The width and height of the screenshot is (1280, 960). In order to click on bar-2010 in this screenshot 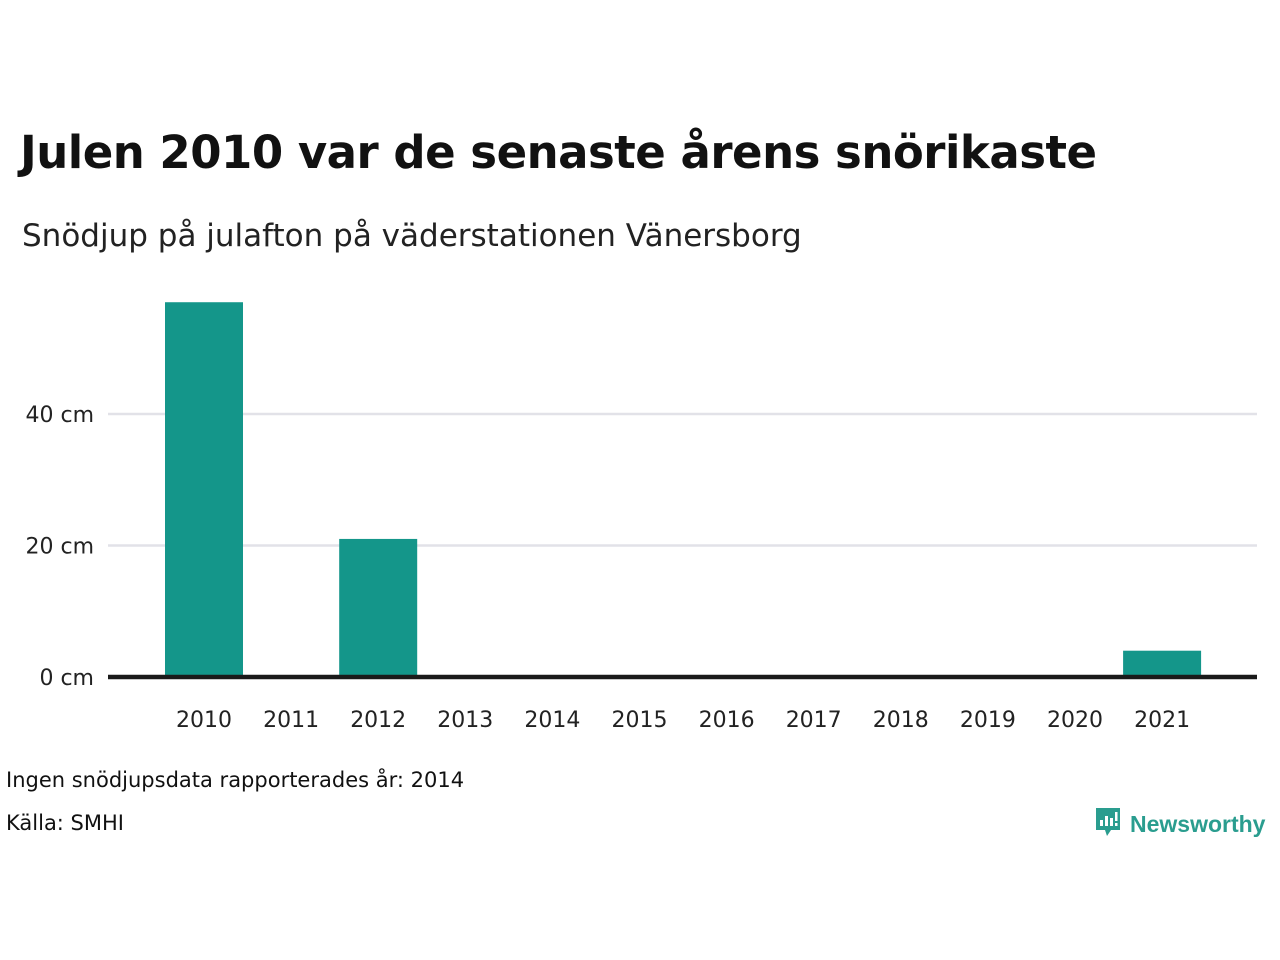, I will do `click(204, 489)`.